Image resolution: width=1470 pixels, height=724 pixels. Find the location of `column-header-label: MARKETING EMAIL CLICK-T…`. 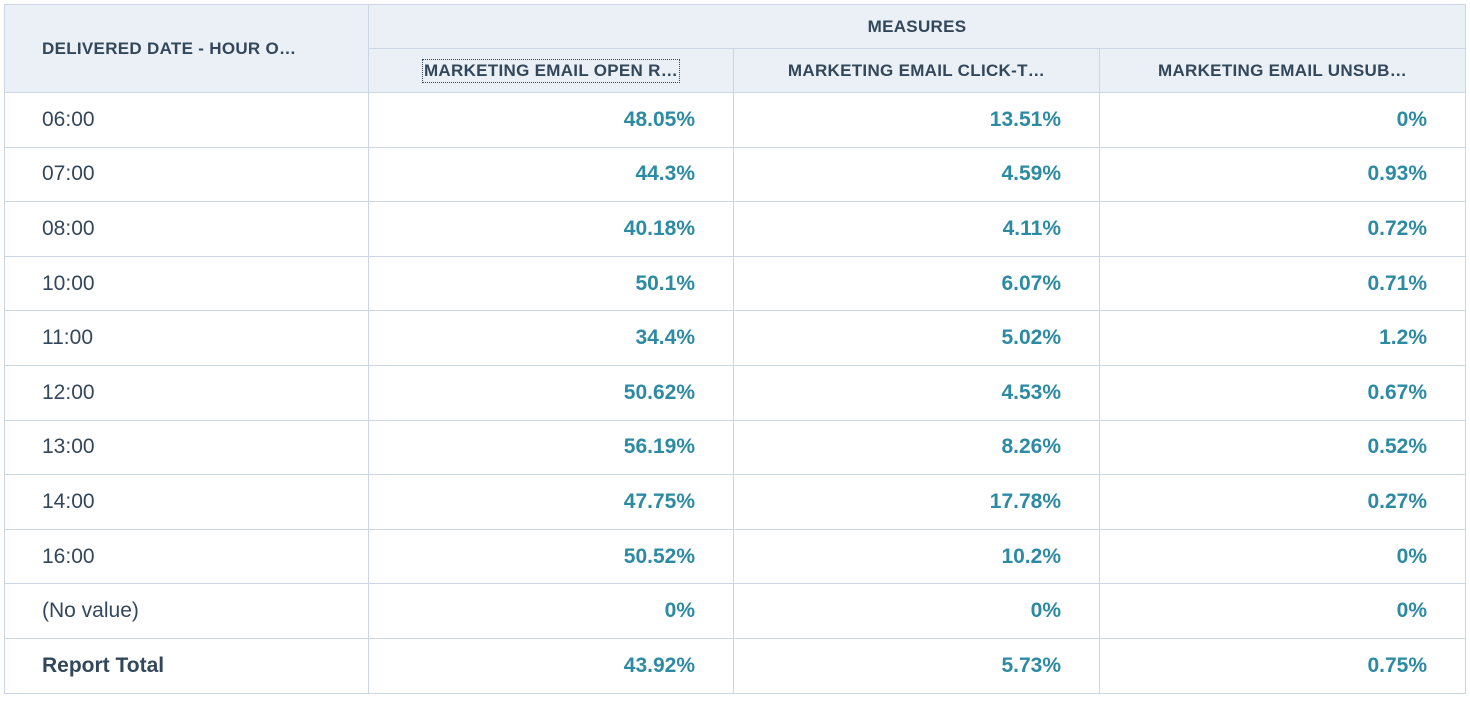

column-header-label: MARKETING EMAIL CLICK-T… is located at coordinates (916, 70).